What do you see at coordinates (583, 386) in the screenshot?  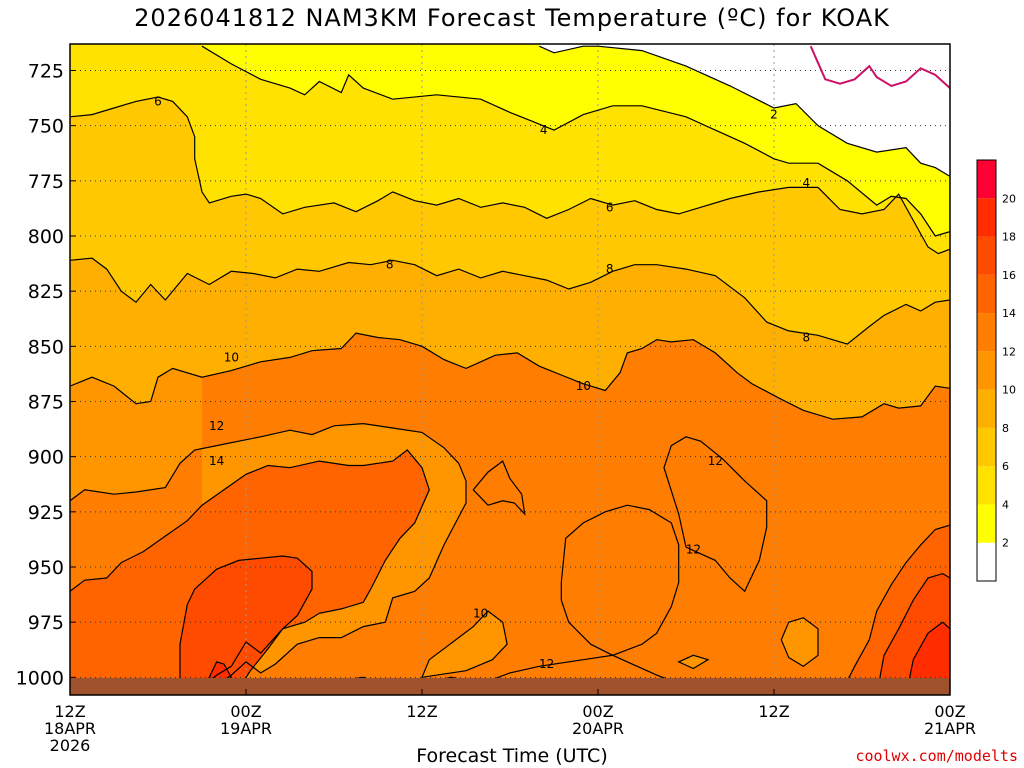 I see `contour-label-9: 10` at bounding box center [583, 386].